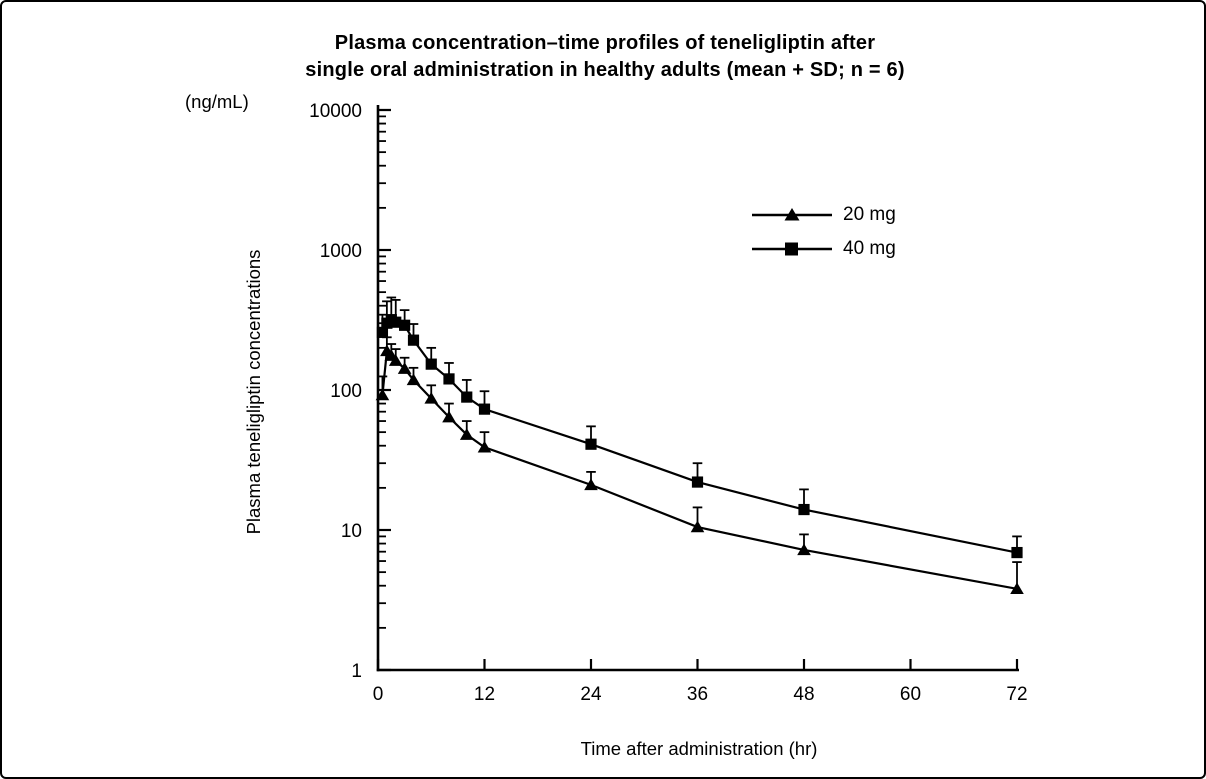 The image size is (1206, 779). Describe the element at coordinates (869, 214) in the screenshot. I see `legend-label-20mg: 20 mg` at that location.